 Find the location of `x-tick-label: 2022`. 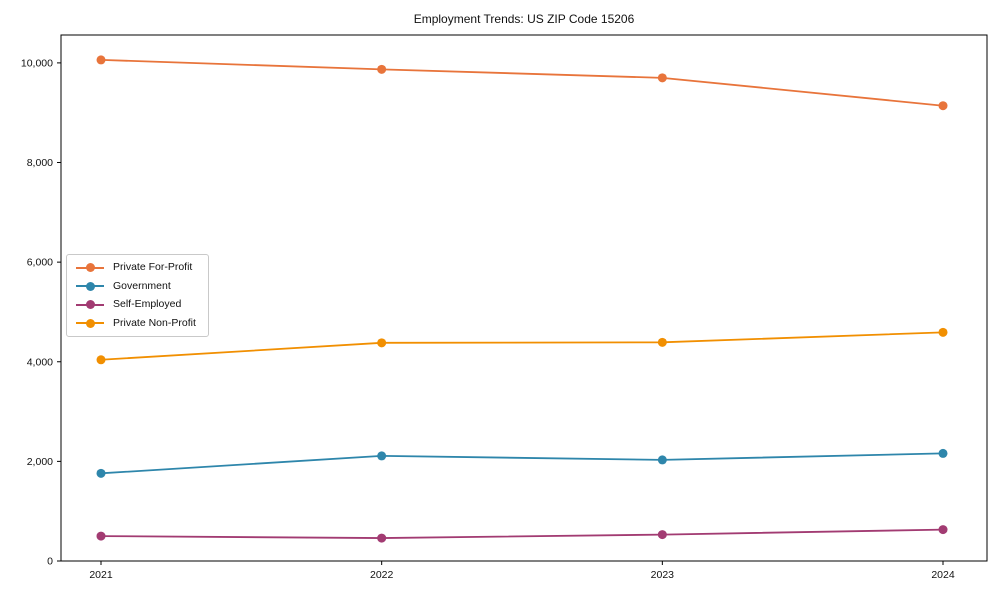

x-tick-label: 2022 is located at coordinates (382, 575).